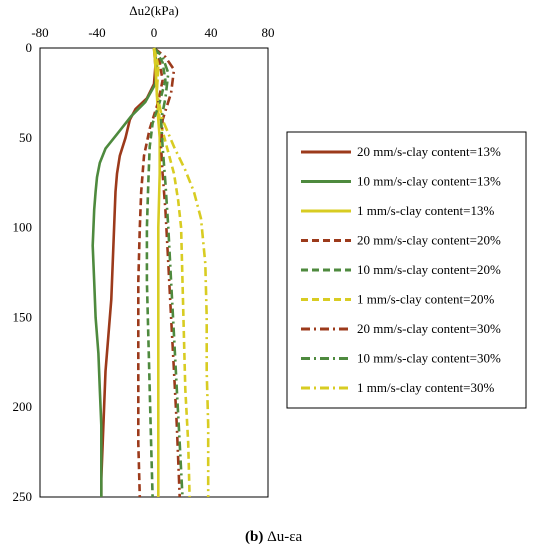 The image size is (547, 550). I want to click on legend-label-4: 20 mm/s-clay content=20%, so click(429, 240).